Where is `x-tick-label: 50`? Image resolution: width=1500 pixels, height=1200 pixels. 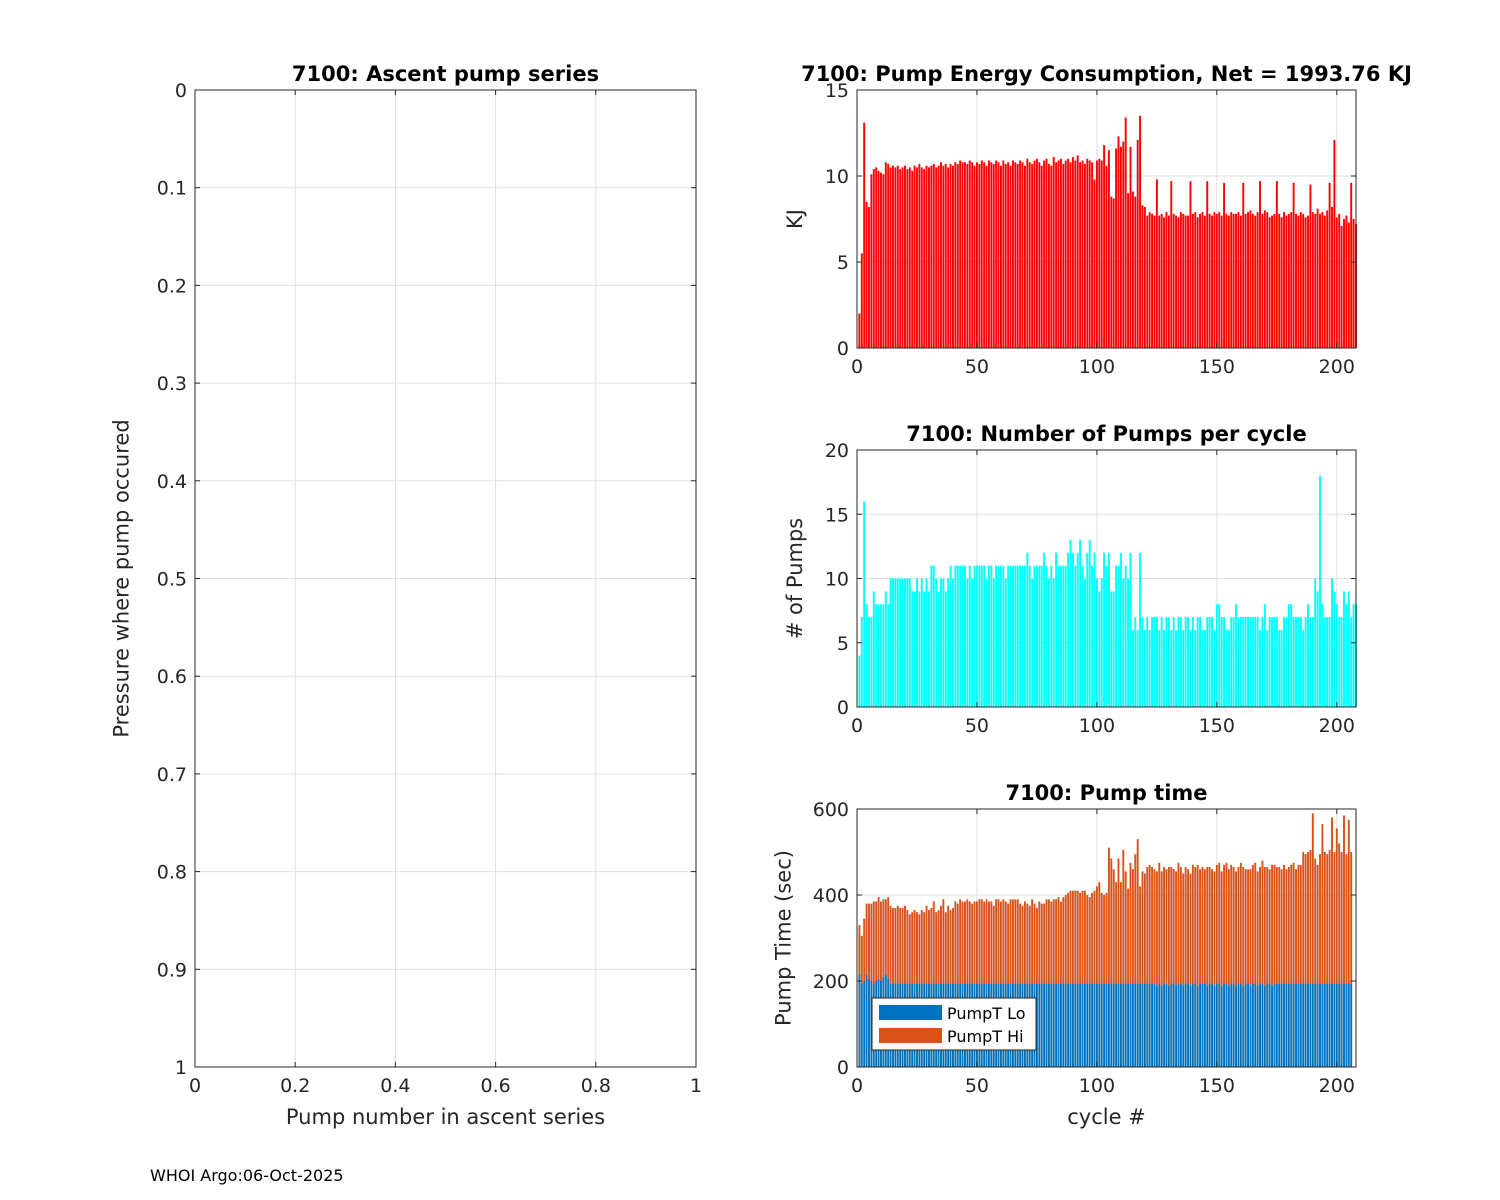
x-tick-label: 50 is located at coordinates (977, 367).